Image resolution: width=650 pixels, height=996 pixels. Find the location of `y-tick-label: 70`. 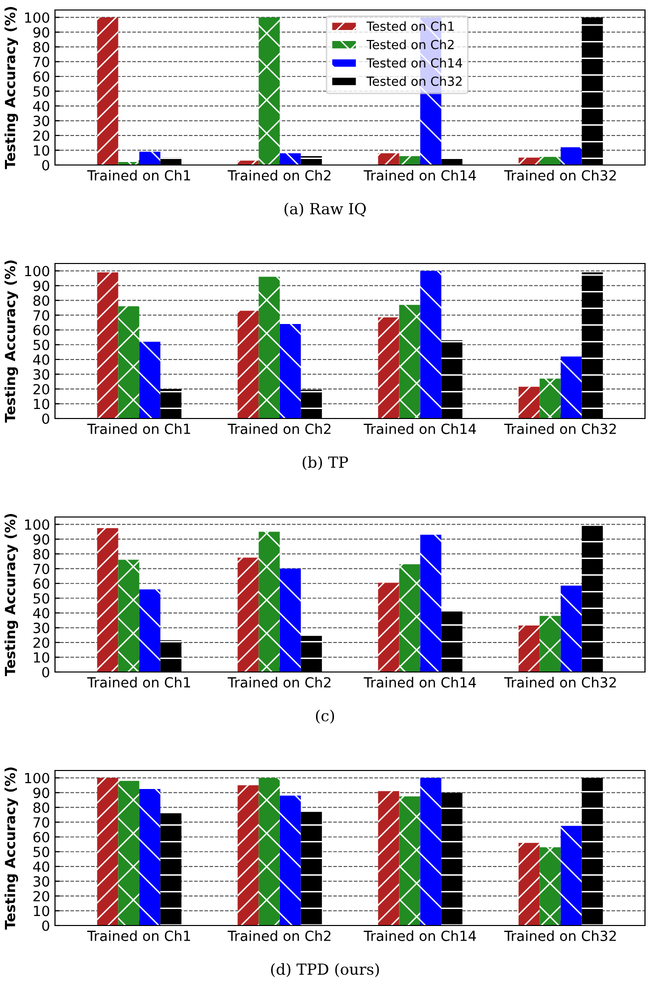

y-tick-label: 70 is located at coordinates (42, 315).